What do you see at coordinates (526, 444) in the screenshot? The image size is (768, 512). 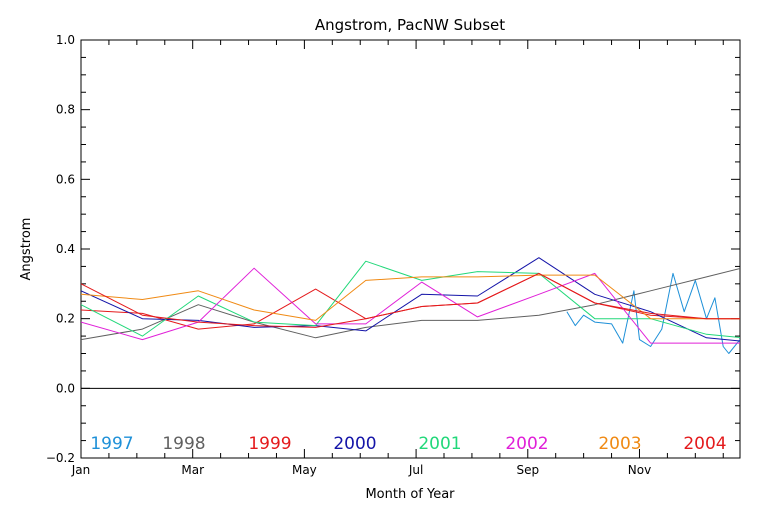 I see `legend-entry-2002: 2002` at bounding box center [526, 444].